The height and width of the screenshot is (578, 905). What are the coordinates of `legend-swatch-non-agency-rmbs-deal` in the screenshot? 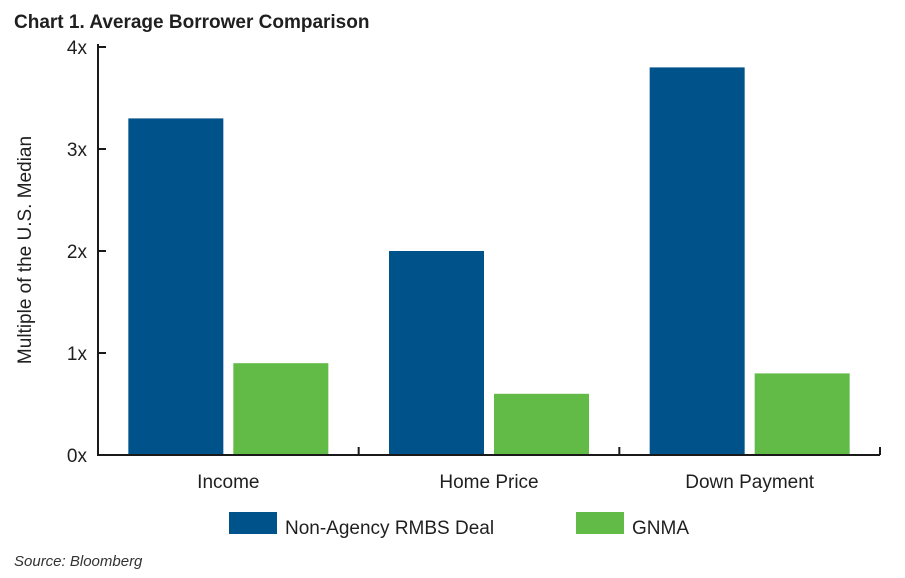 It's located at (253, 523).